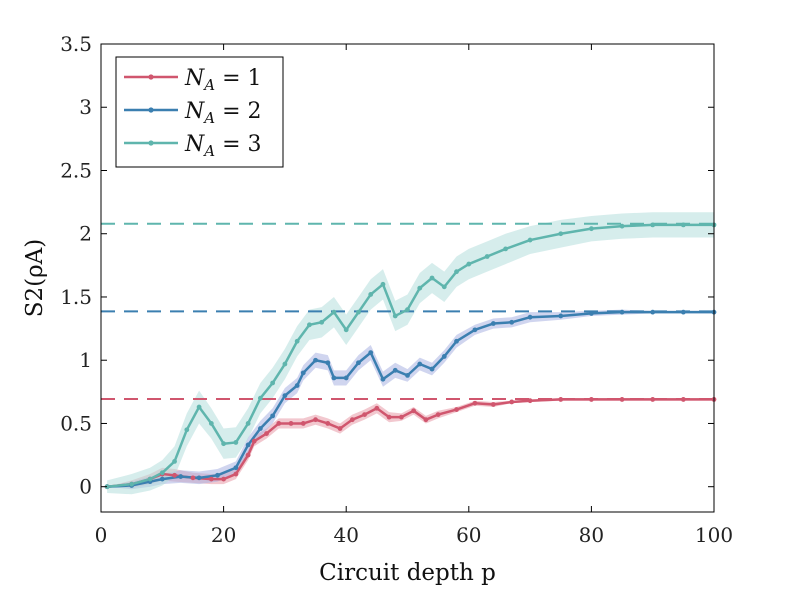 Image resolution: width=789 pixels, height=592 pixels. I want to click on y-axis-label: S2(ρA), so click(35, 278).